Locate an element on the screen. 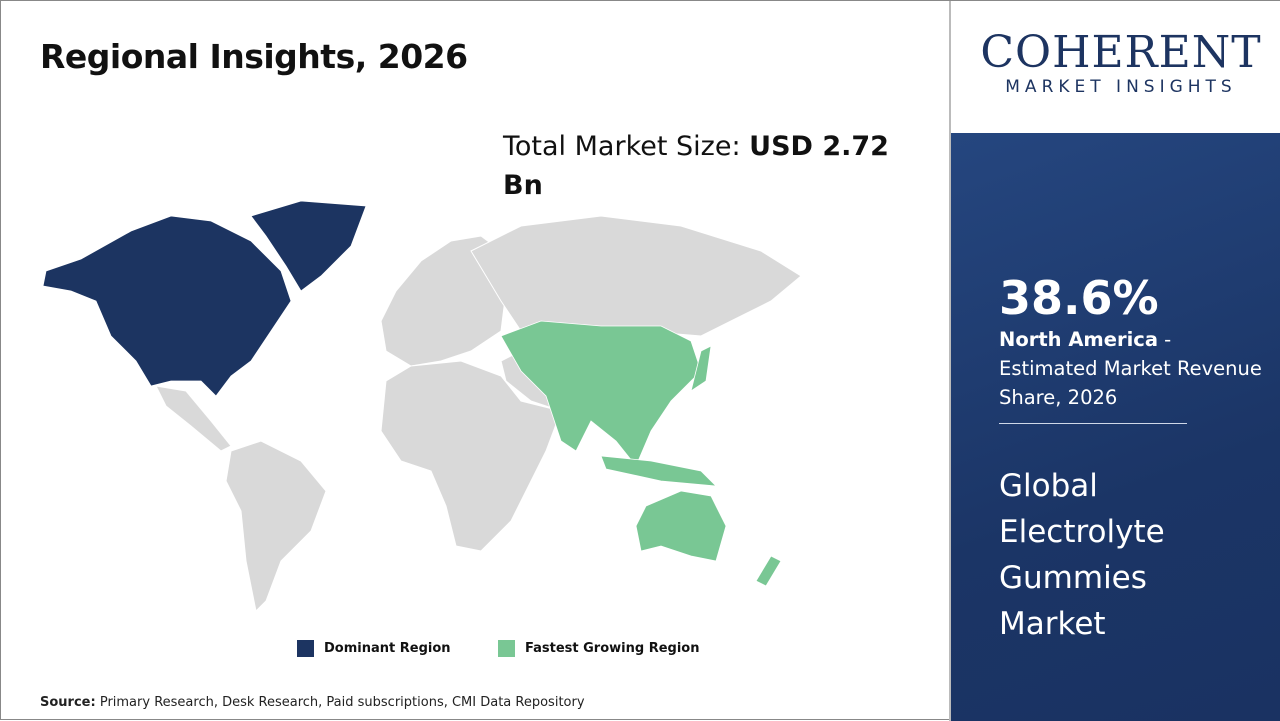 This screenshot has height=721, width=1280. page-title: Regional Insights, 2026 is located at coordinates (254, 56).